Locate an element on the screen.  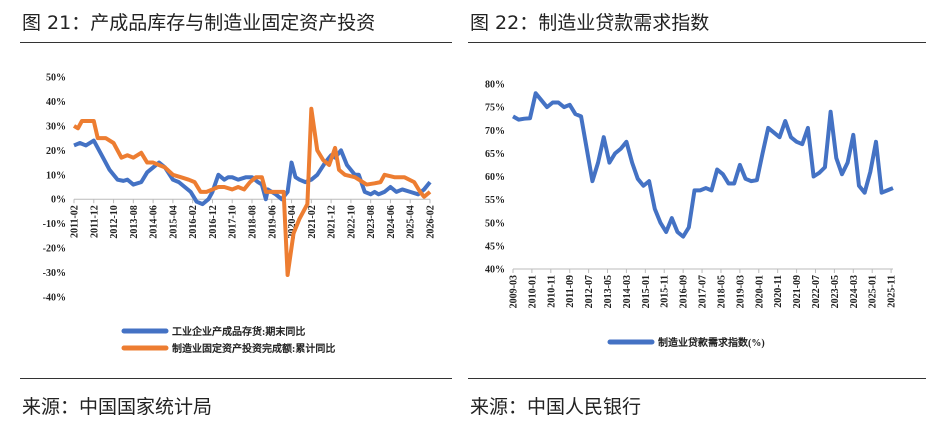
x-tick-label: 2024-06 is located at coordinates (391, 221).